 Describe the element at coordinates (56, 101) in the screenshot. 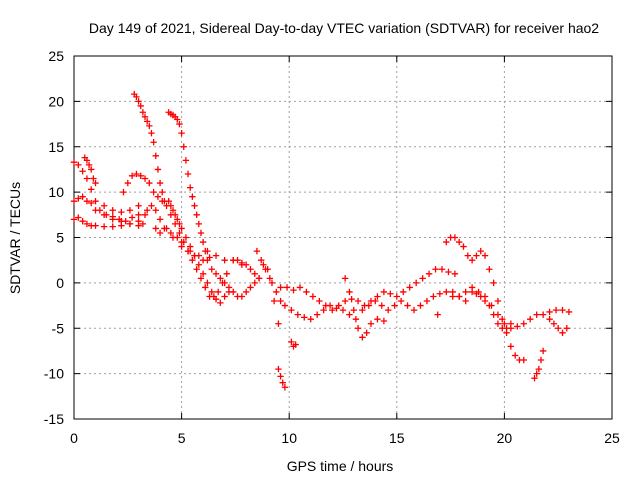

I see `y-tick-label: 20` at that location.